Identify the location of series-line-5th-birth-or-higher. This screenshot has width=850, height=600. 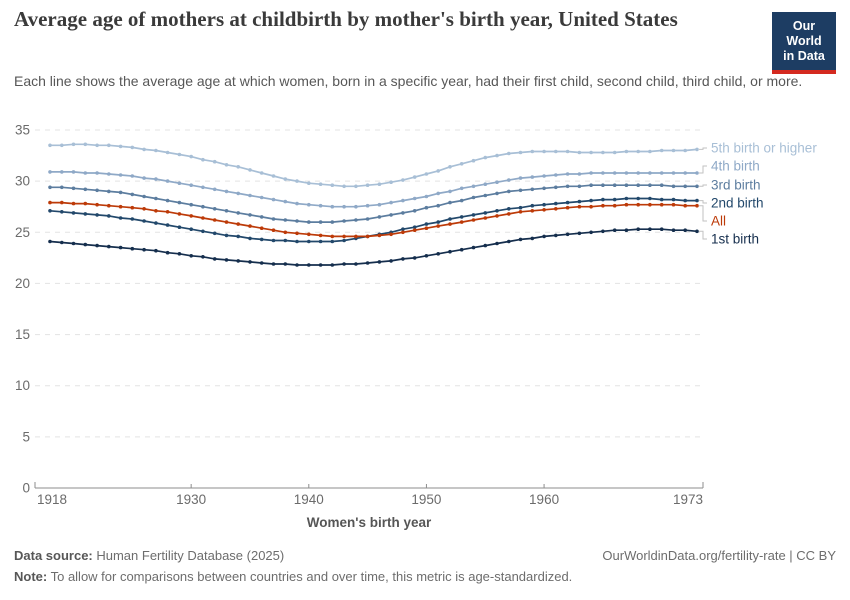
(374, 165).